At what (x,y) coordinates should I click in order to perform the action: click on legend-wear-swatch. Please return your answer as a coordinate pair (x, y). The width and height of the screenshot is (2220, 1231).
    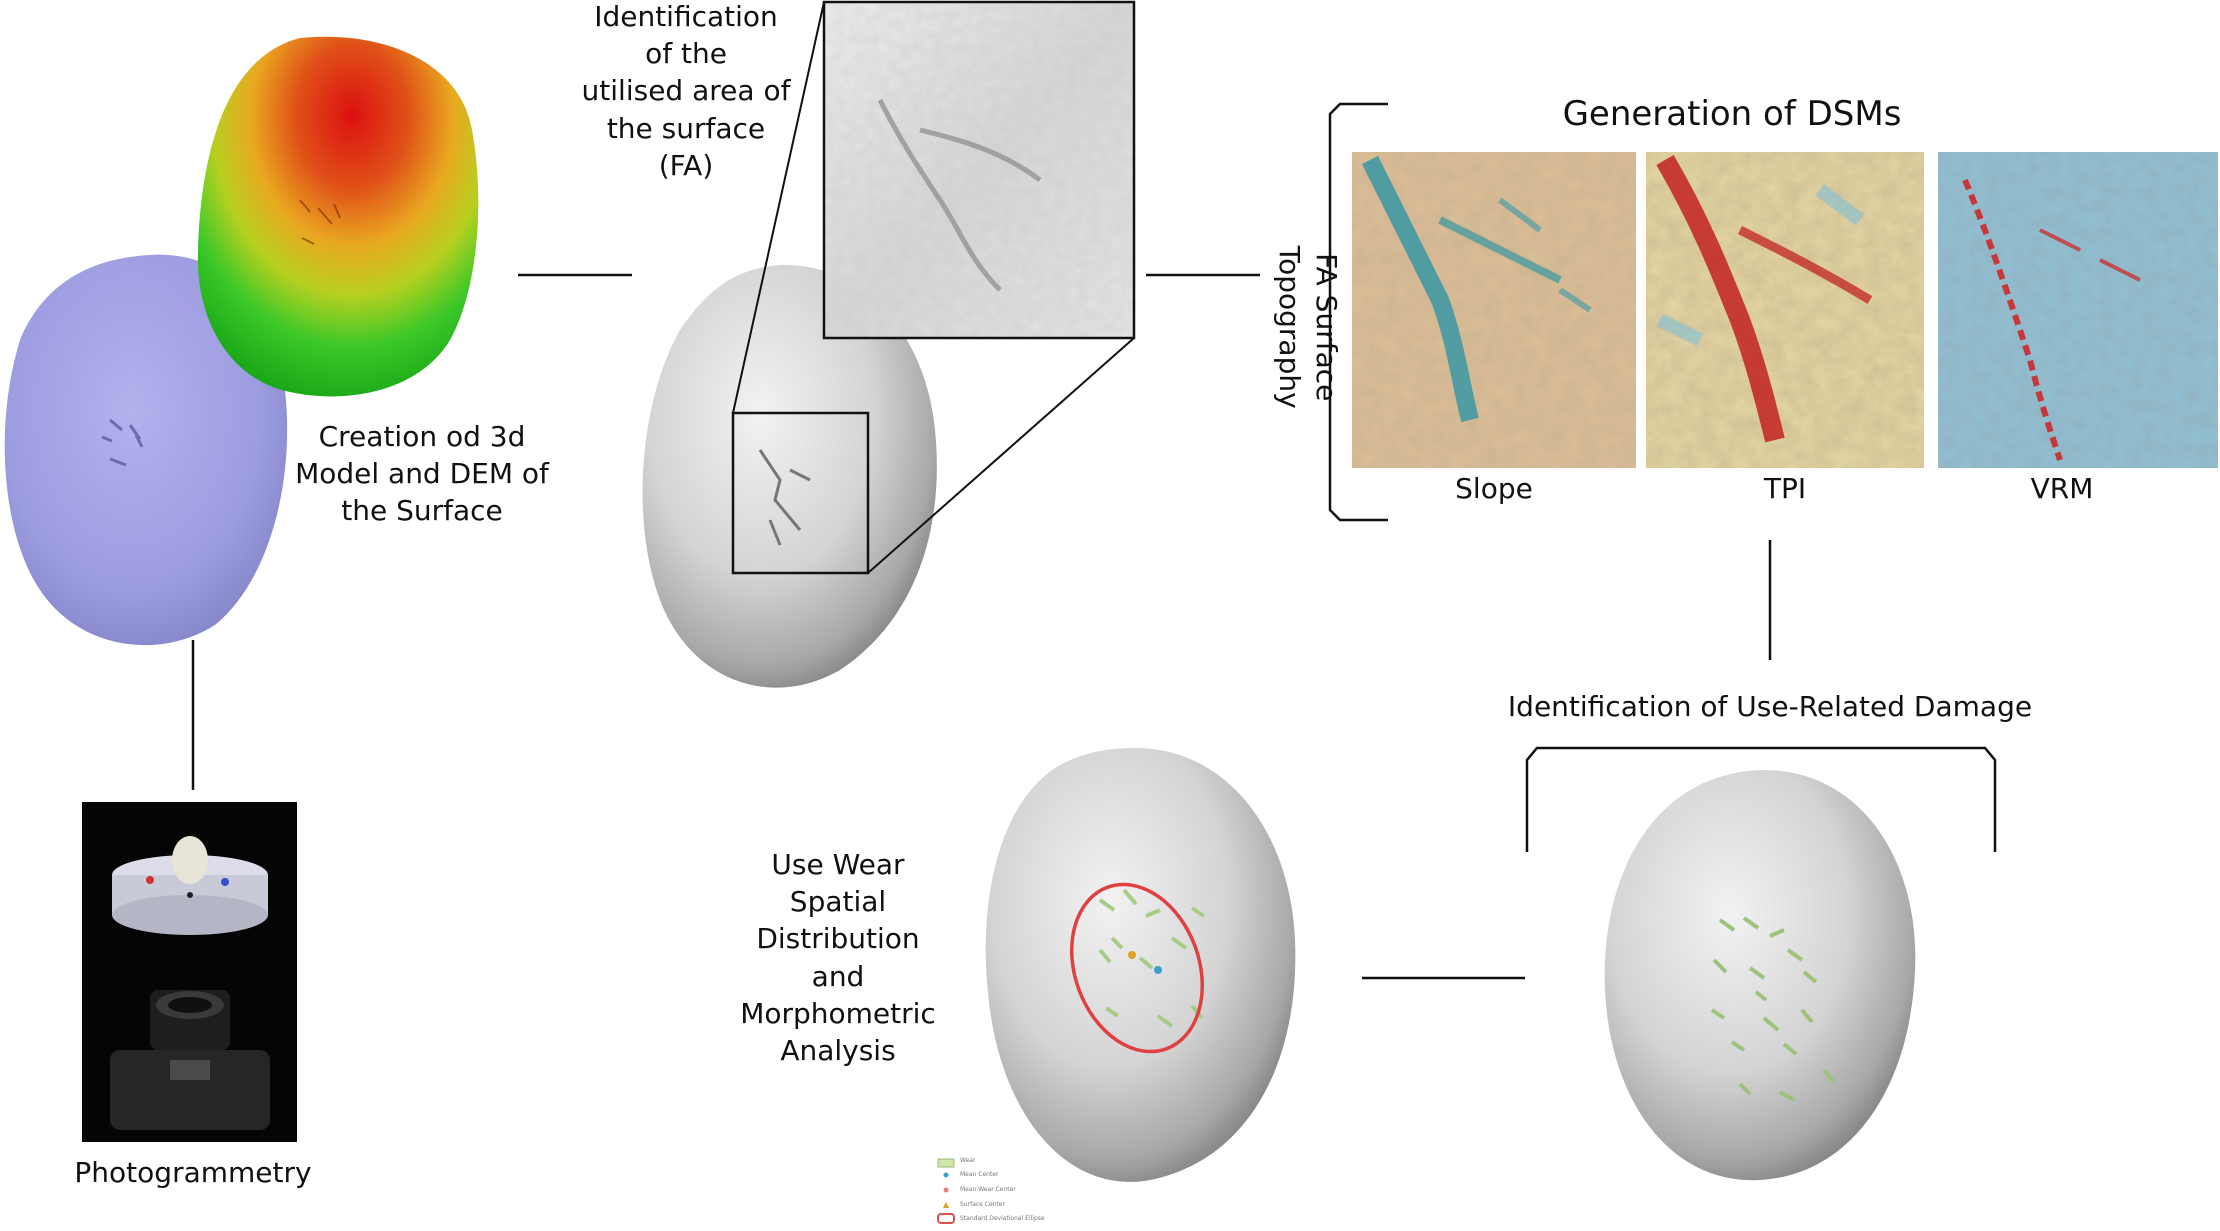
    Looking at the image, I should click on (946, 1163).